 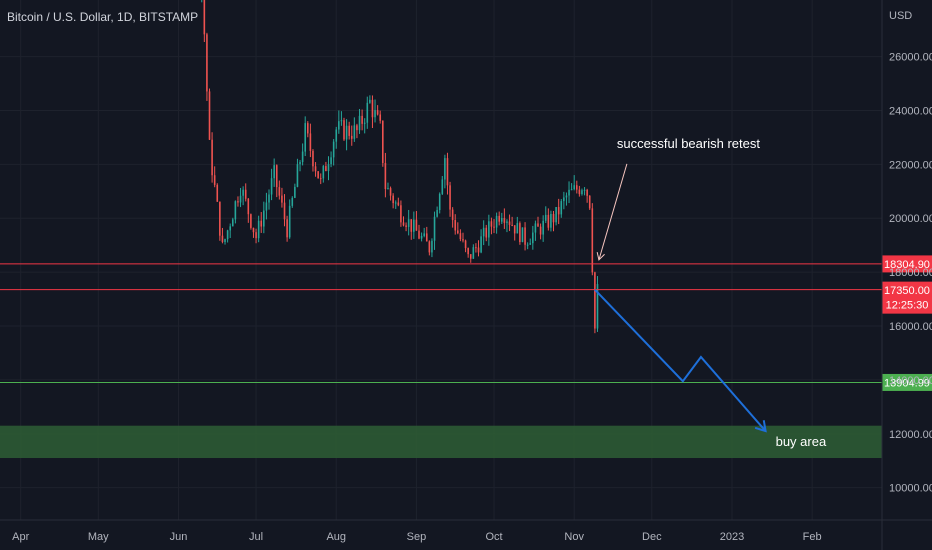 What do you see at coordinates (574, 537) in the screenshot?
I see `x-tick-label: Nov` at bounding box center [574, 537].